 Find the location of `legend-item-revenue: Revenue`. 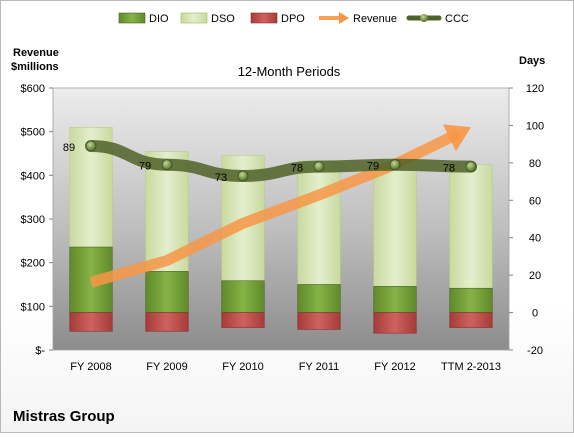

legend-item-revenue: Revenue is located at coordinates (358, 18).